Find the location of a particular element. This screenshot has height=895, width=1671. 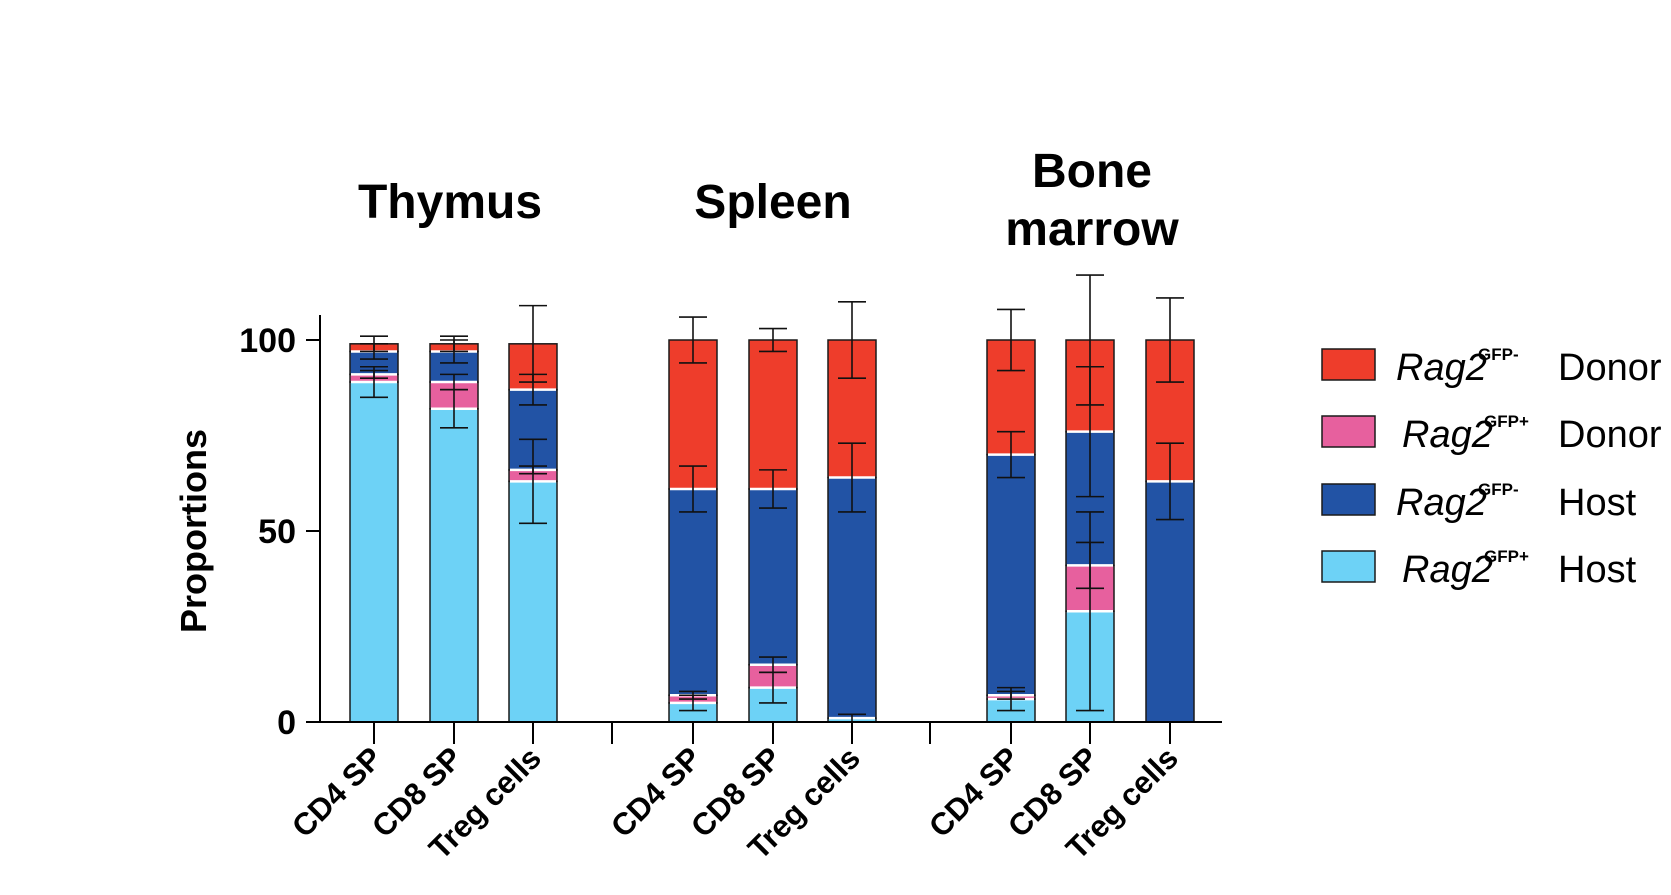

y-tick-label: 50 is located at coordinates (277, 532).